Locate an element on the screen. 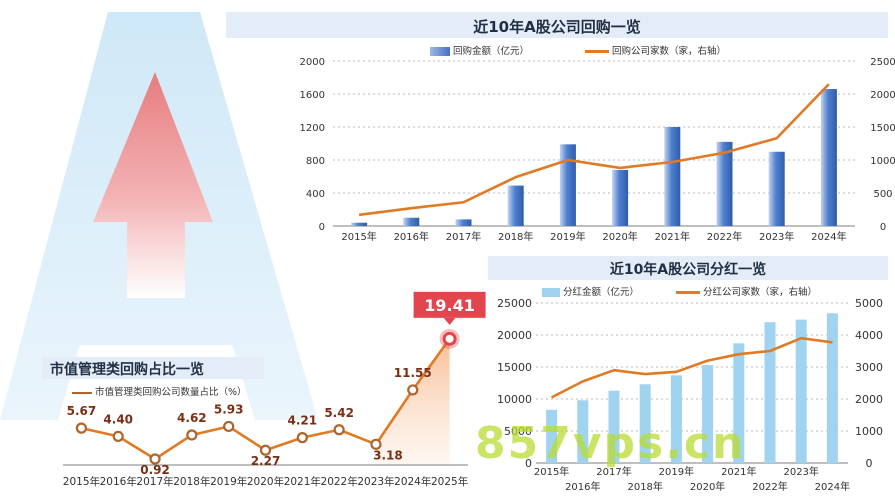 The width and height of the screenshot is (895, 500). y-tick-label: 15000 is located at coordinates (514, 367).